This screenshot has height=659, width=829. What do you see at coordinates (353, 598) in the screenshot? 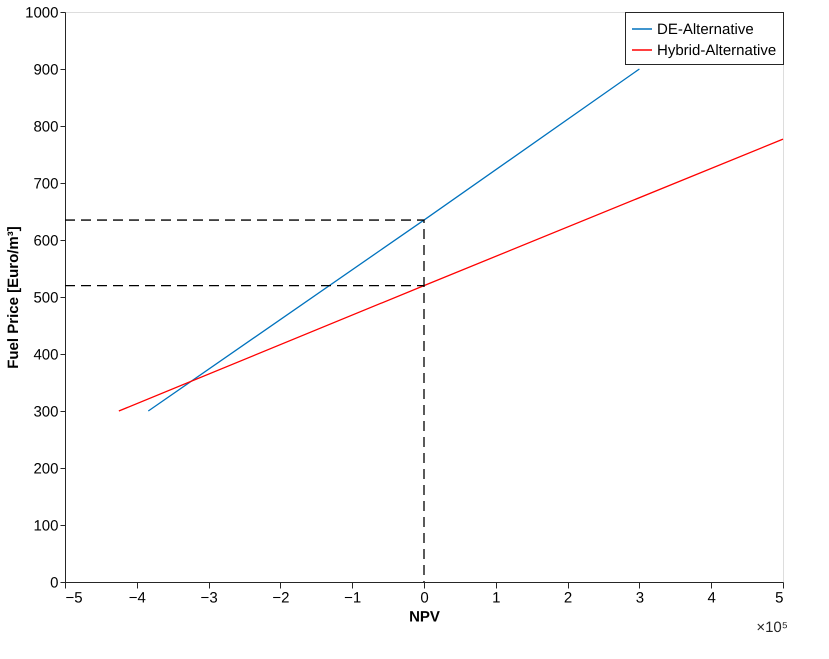
I see `x-tick-label: −1` at bounding box center [353, 598].